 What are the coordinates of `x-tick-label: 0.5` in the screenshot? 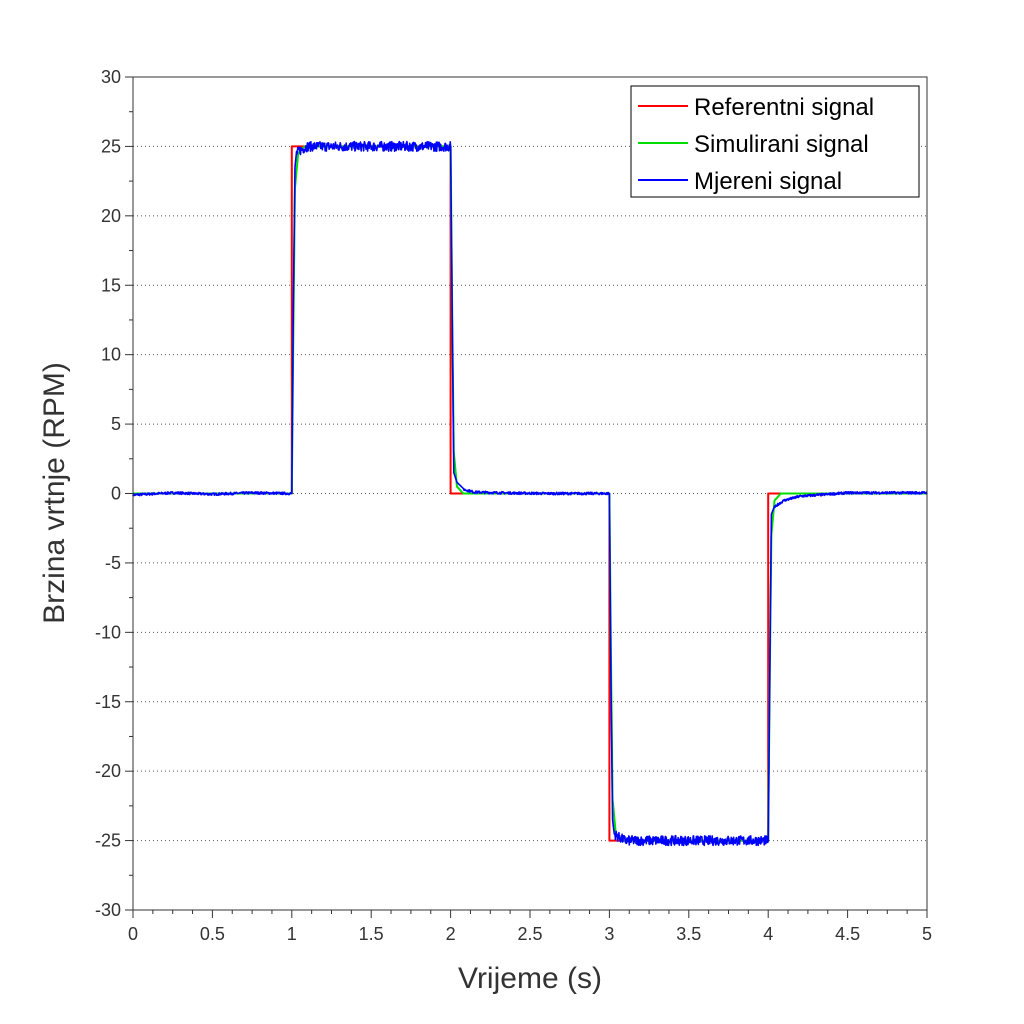 It's located at (212, 934).